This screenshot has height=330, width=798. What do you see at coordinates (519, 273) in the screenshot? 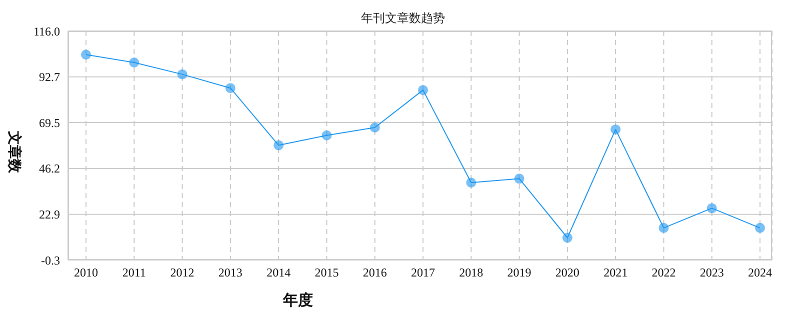
I see `x-tick-label: 2019` at bounding box center [519, 273].